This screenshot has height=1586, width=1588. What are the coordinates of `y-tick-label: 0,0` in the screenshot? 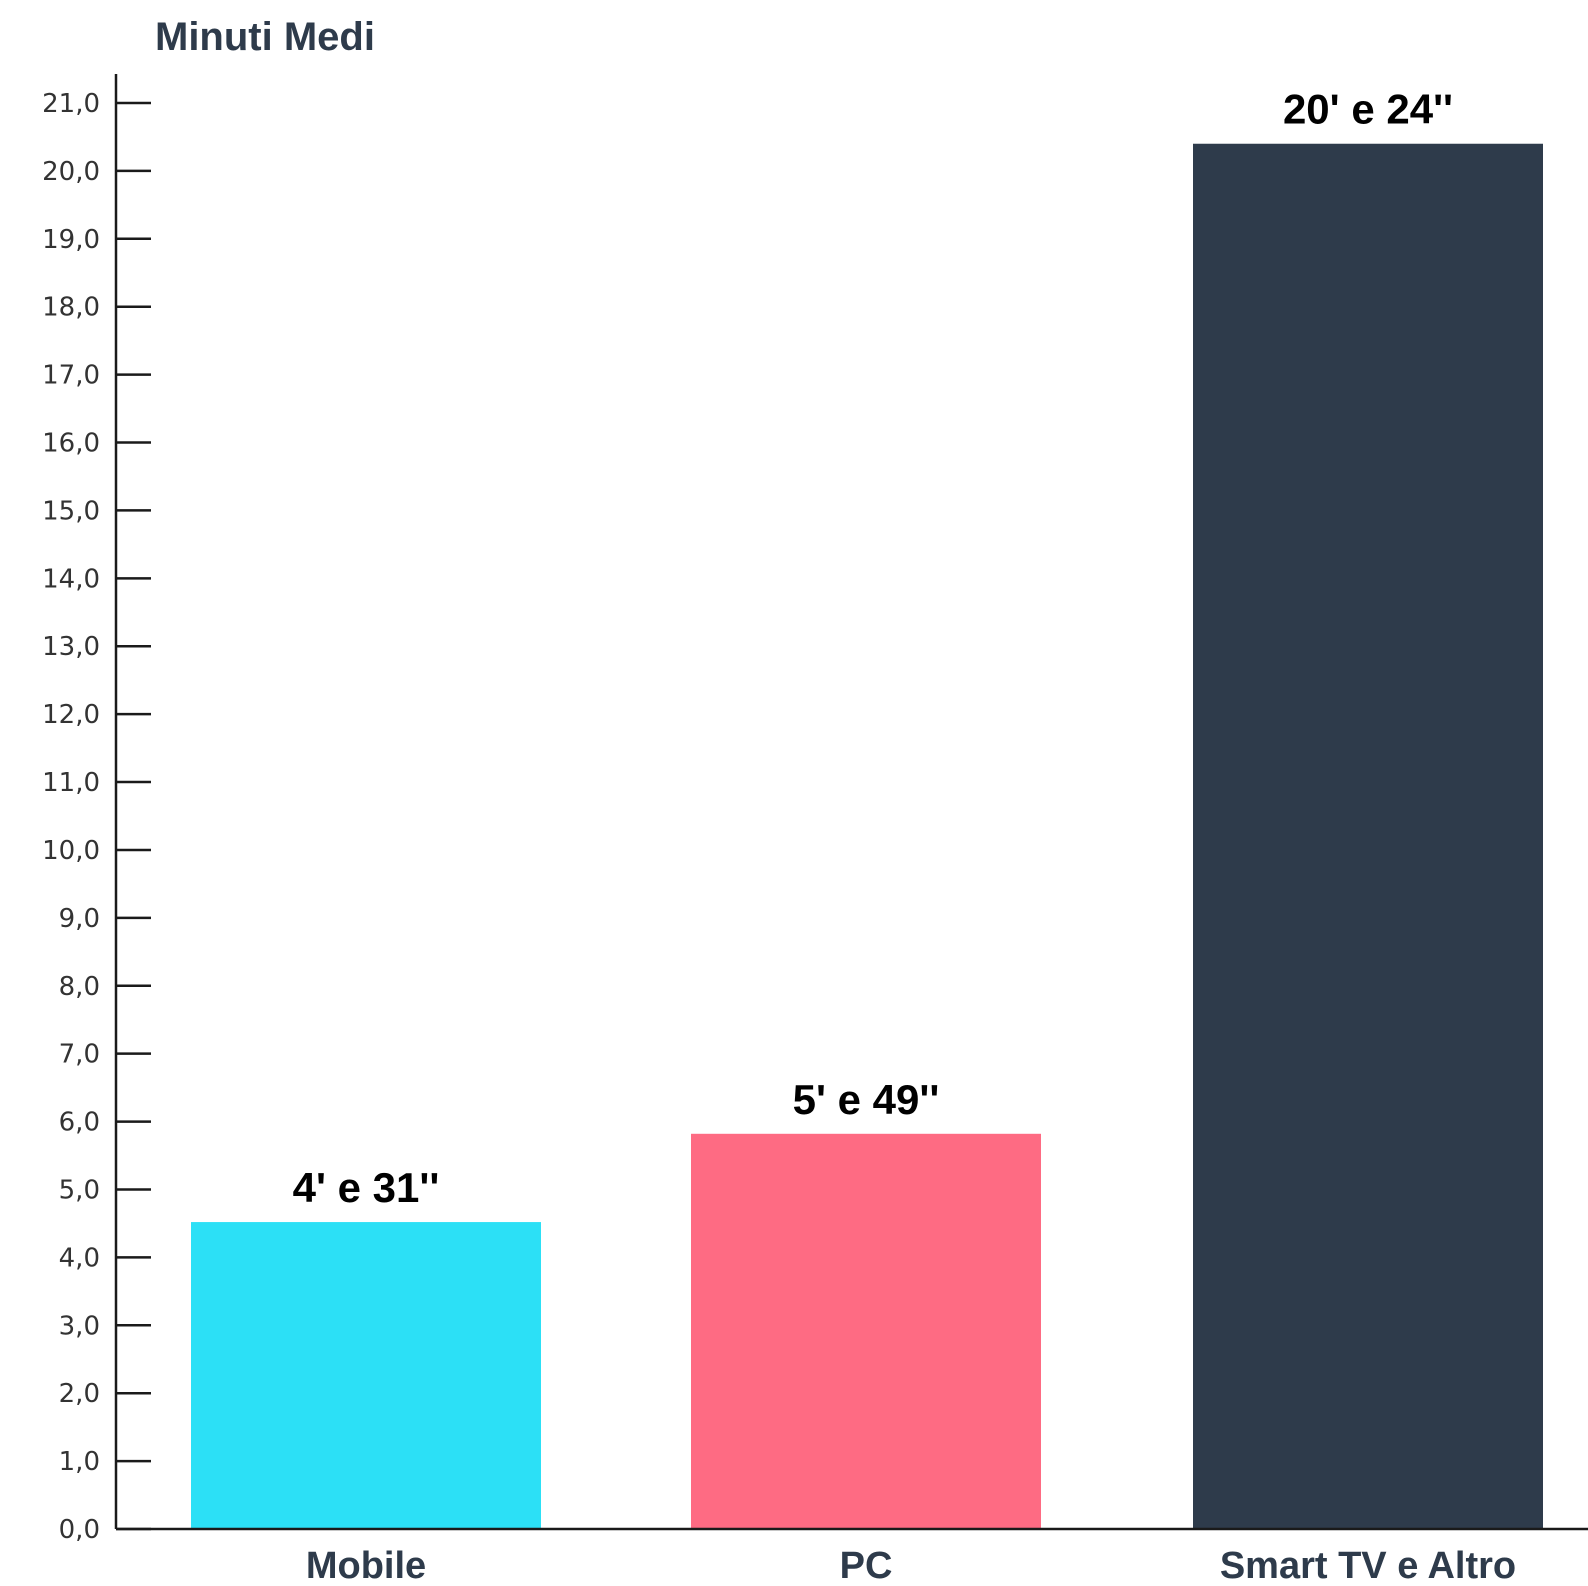 It's located at (79, 1530).